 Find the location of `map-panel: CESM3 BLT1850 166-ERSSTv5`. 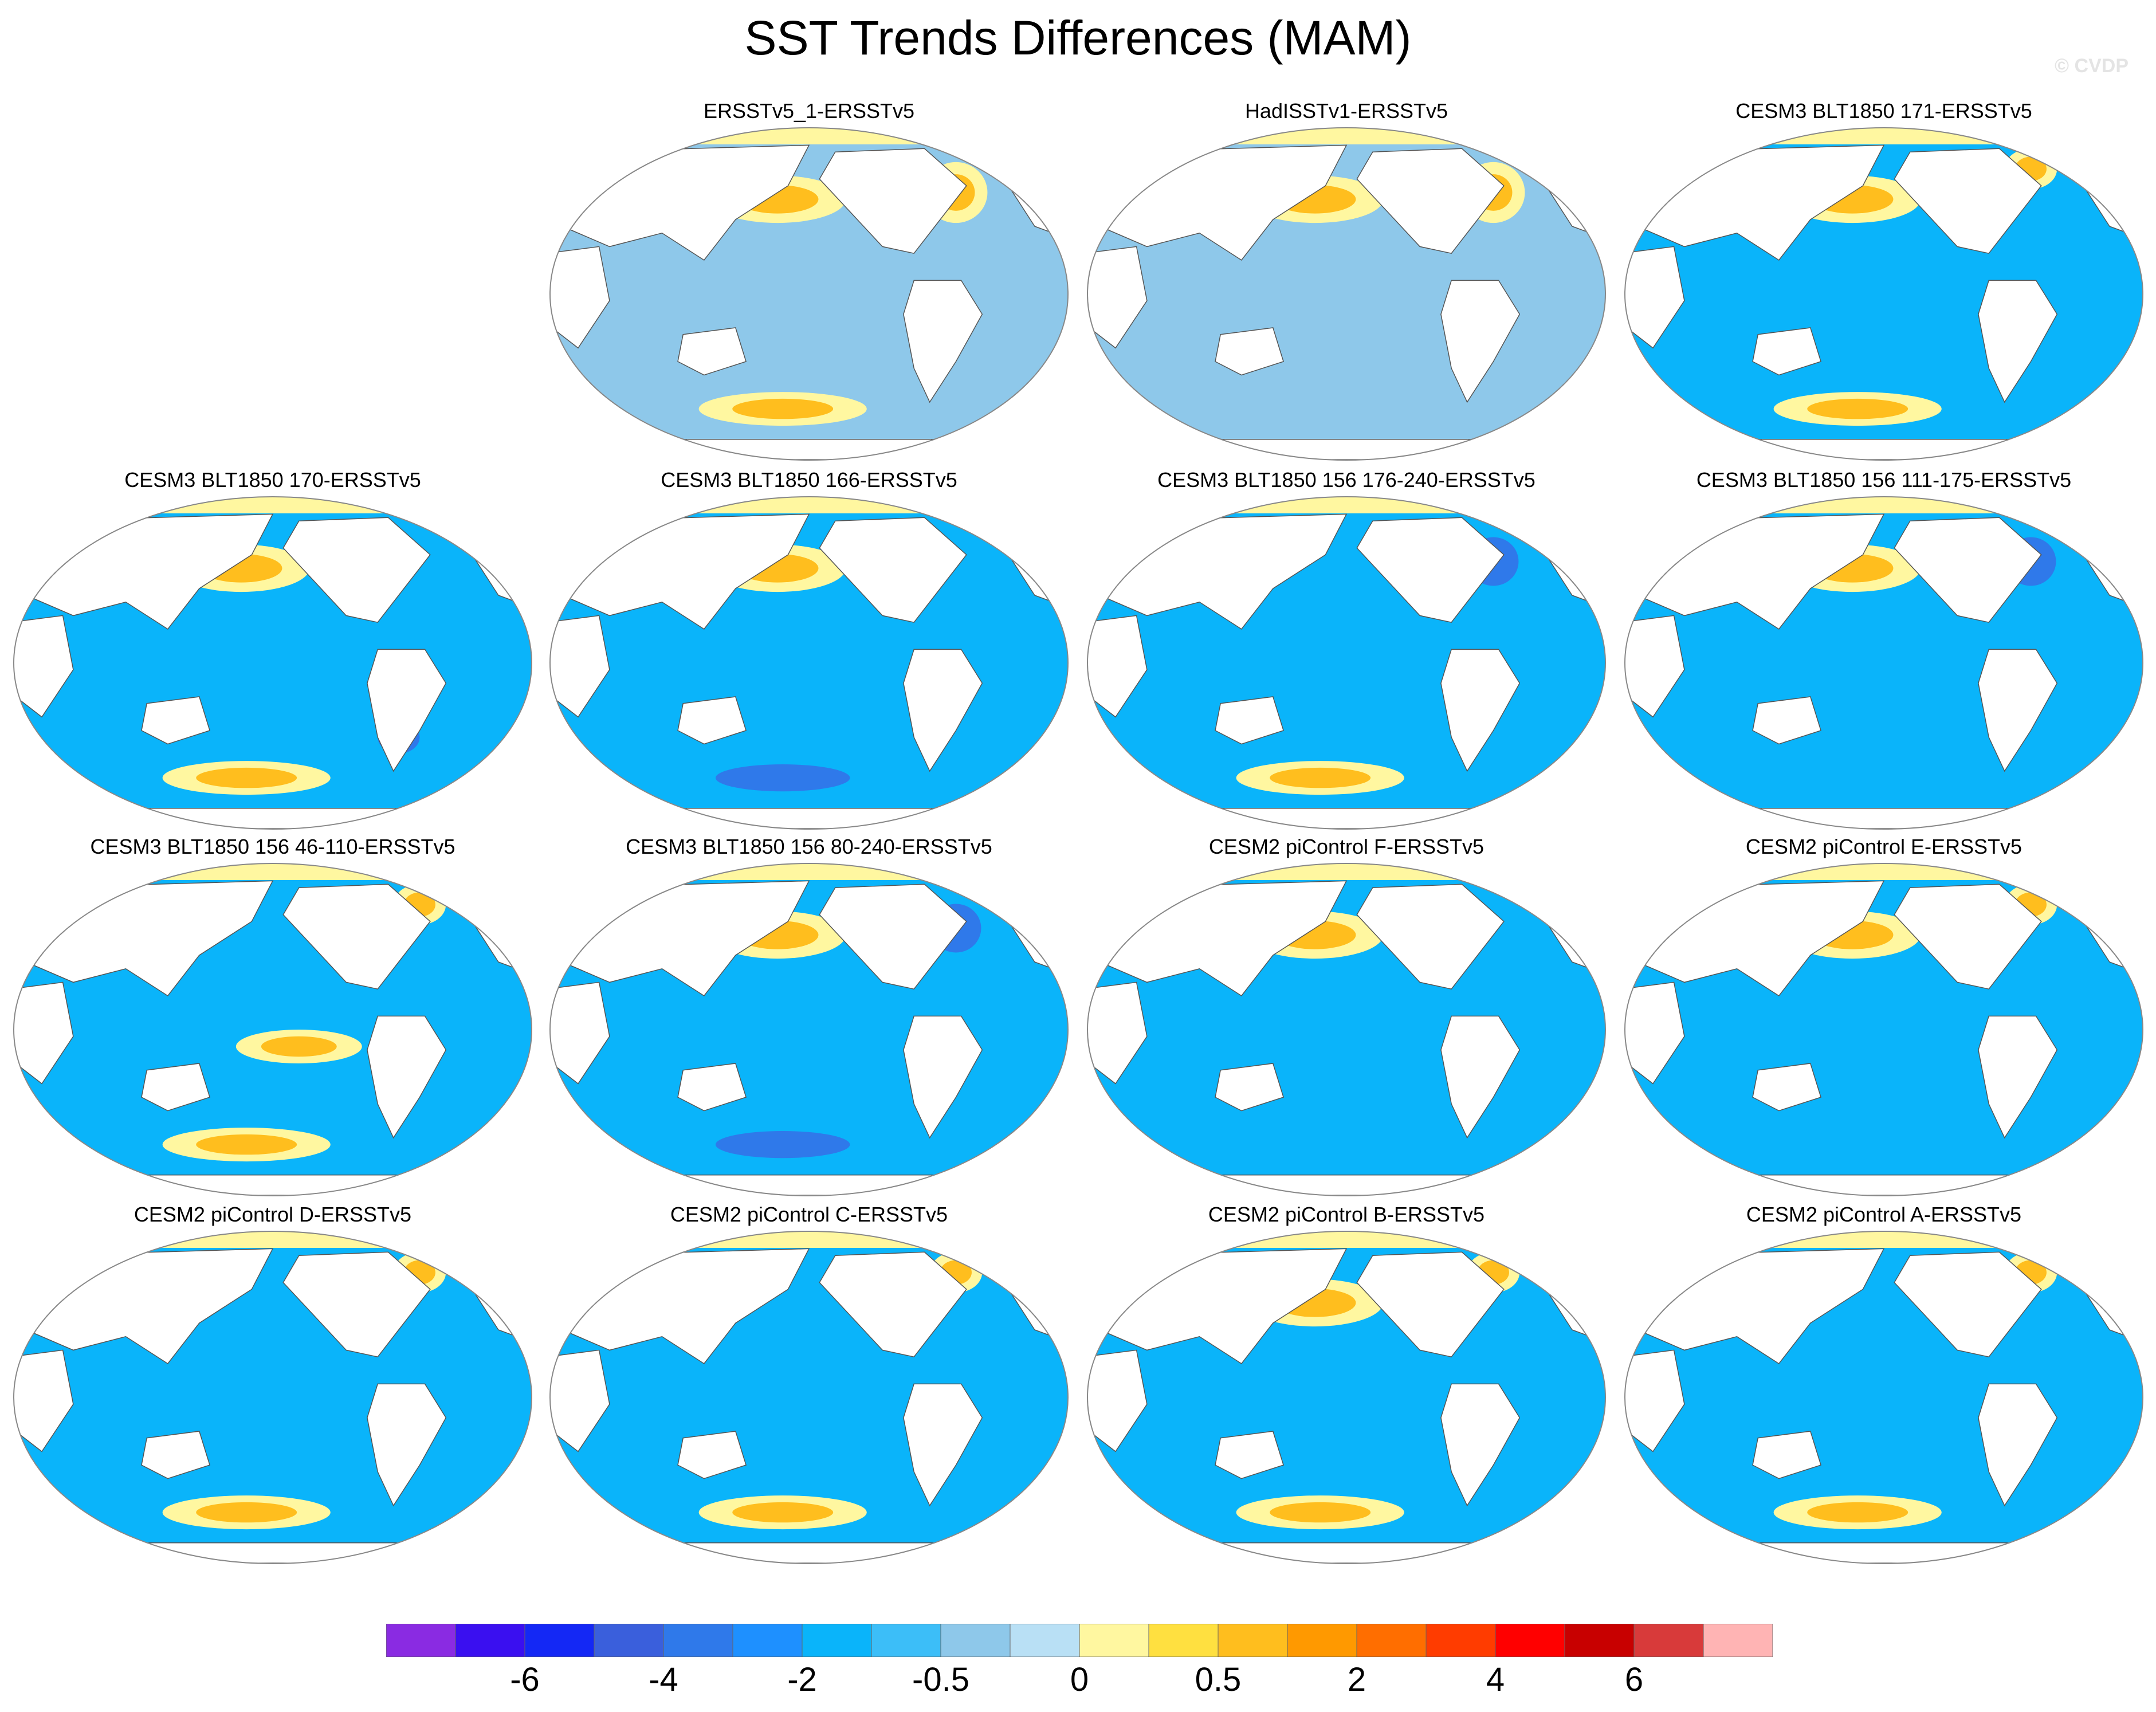

map-panel: CESM3 BLT1850 166-ERSSTv5 is located at coordinates (809, 652).